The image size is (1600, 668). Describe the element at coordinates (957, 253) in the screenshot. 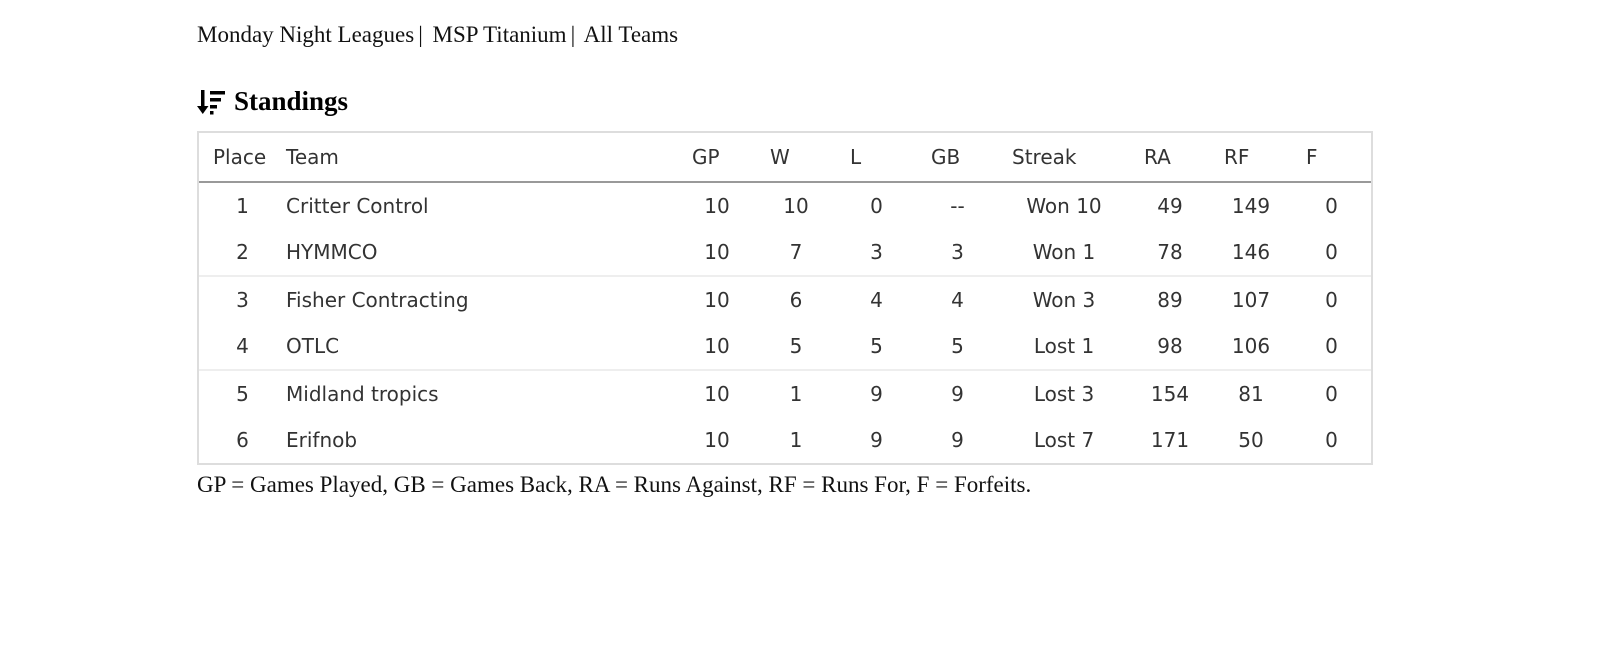

I see `cell-gb: 3` at that location.